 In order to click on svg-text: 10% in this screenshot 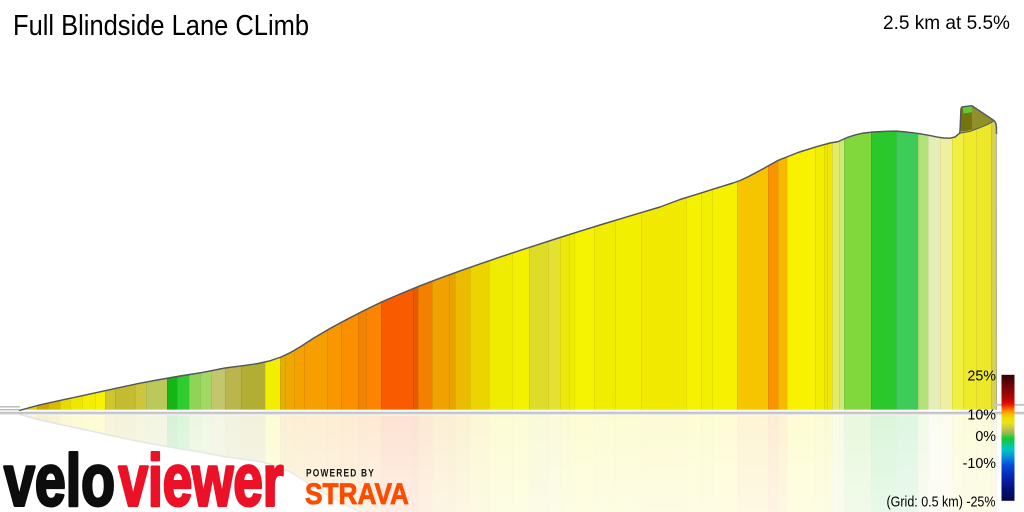, I will do `click(981, 415)`.